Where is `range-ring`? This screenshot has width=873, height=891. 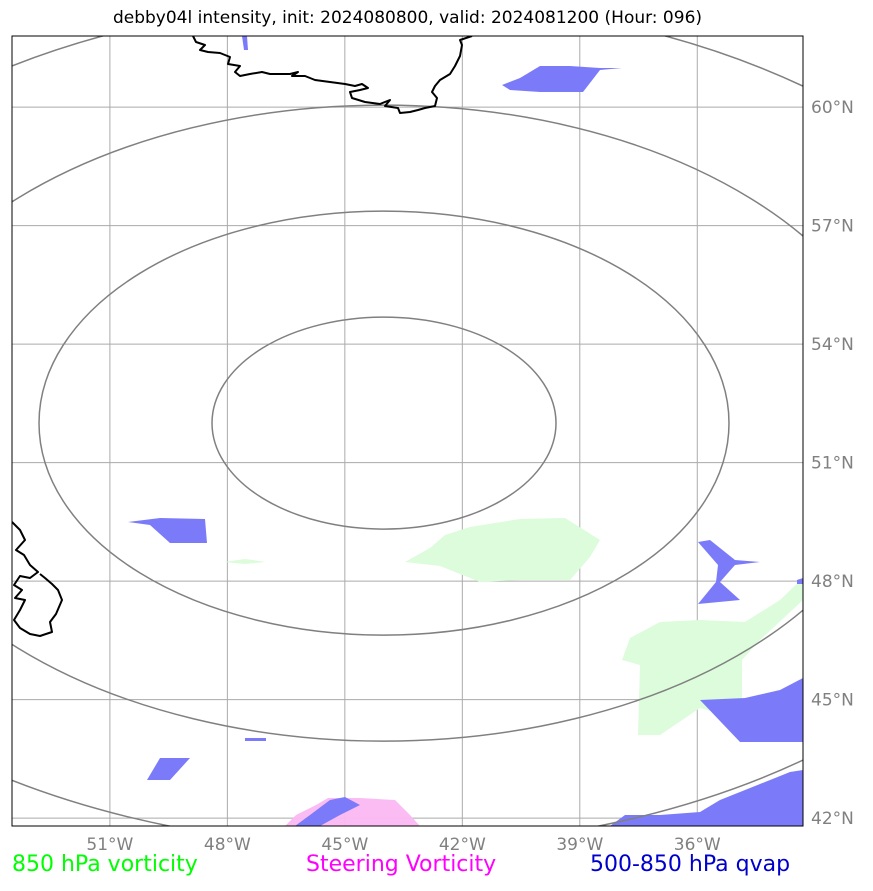
range-ring is located at coordinates (384, 423).